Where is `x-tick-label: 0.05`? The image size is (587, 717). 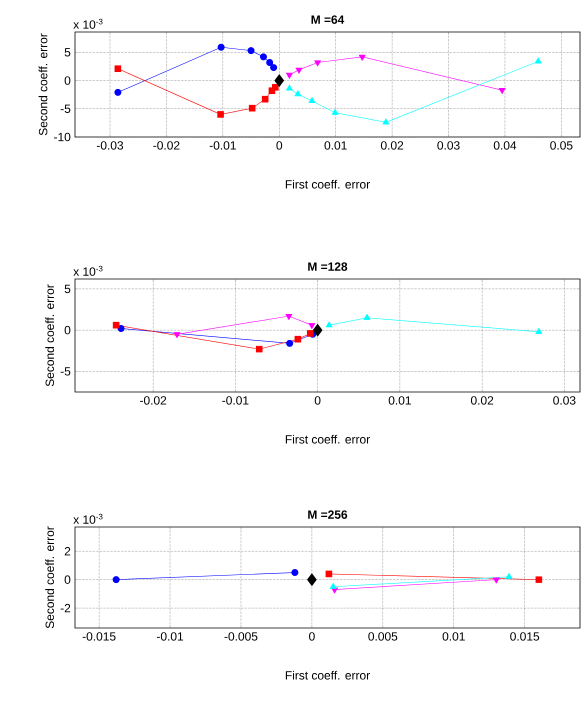 x-tick-label: 0.05 is located at coordinates (561, 145).